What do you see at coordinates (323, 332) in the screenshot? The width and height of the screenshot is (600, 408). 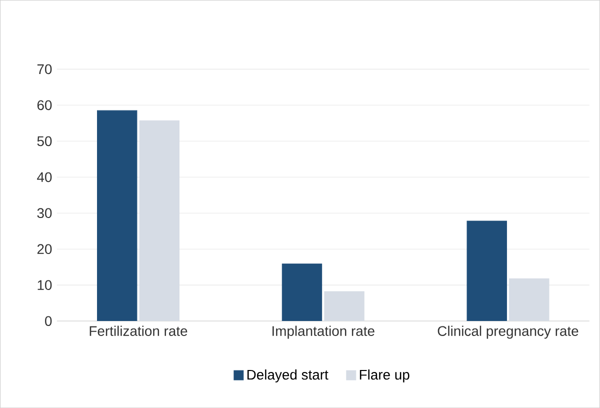 I see `x-tick-label: Implantation rate` at bounding box center [323, 332].